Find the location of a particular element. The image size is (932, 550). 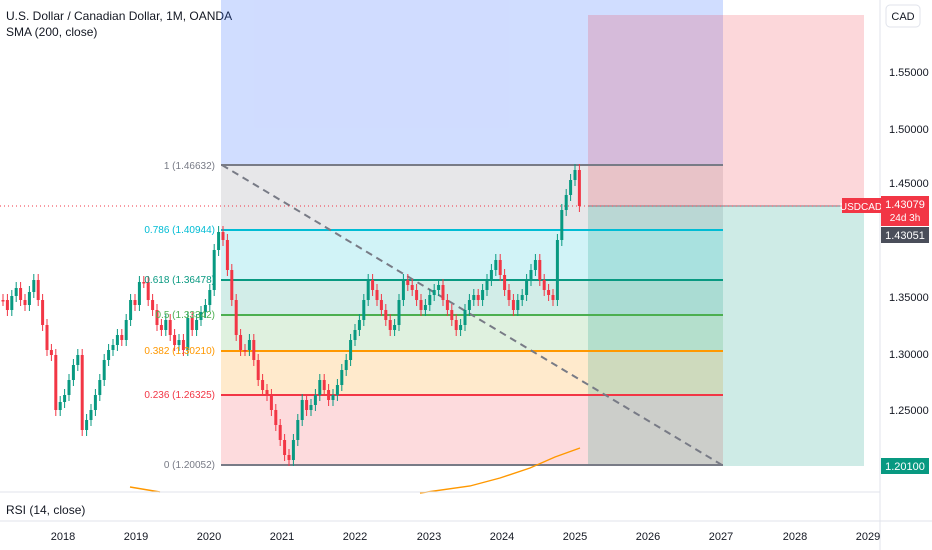

rsi-indicator-label: RSI (14, close) is located at coordinates (46, 510).